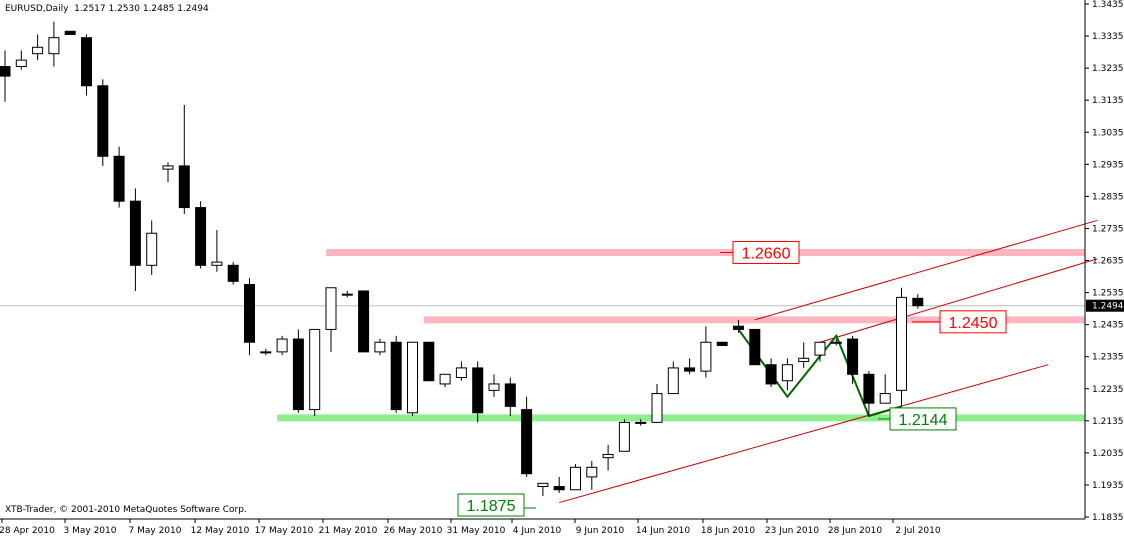 This screenshot has width=1124, height=538. Describe the element at coordinates (855, 531) in the screenshot. I see `x-tick-label: 28 Jun 2010` at that location.